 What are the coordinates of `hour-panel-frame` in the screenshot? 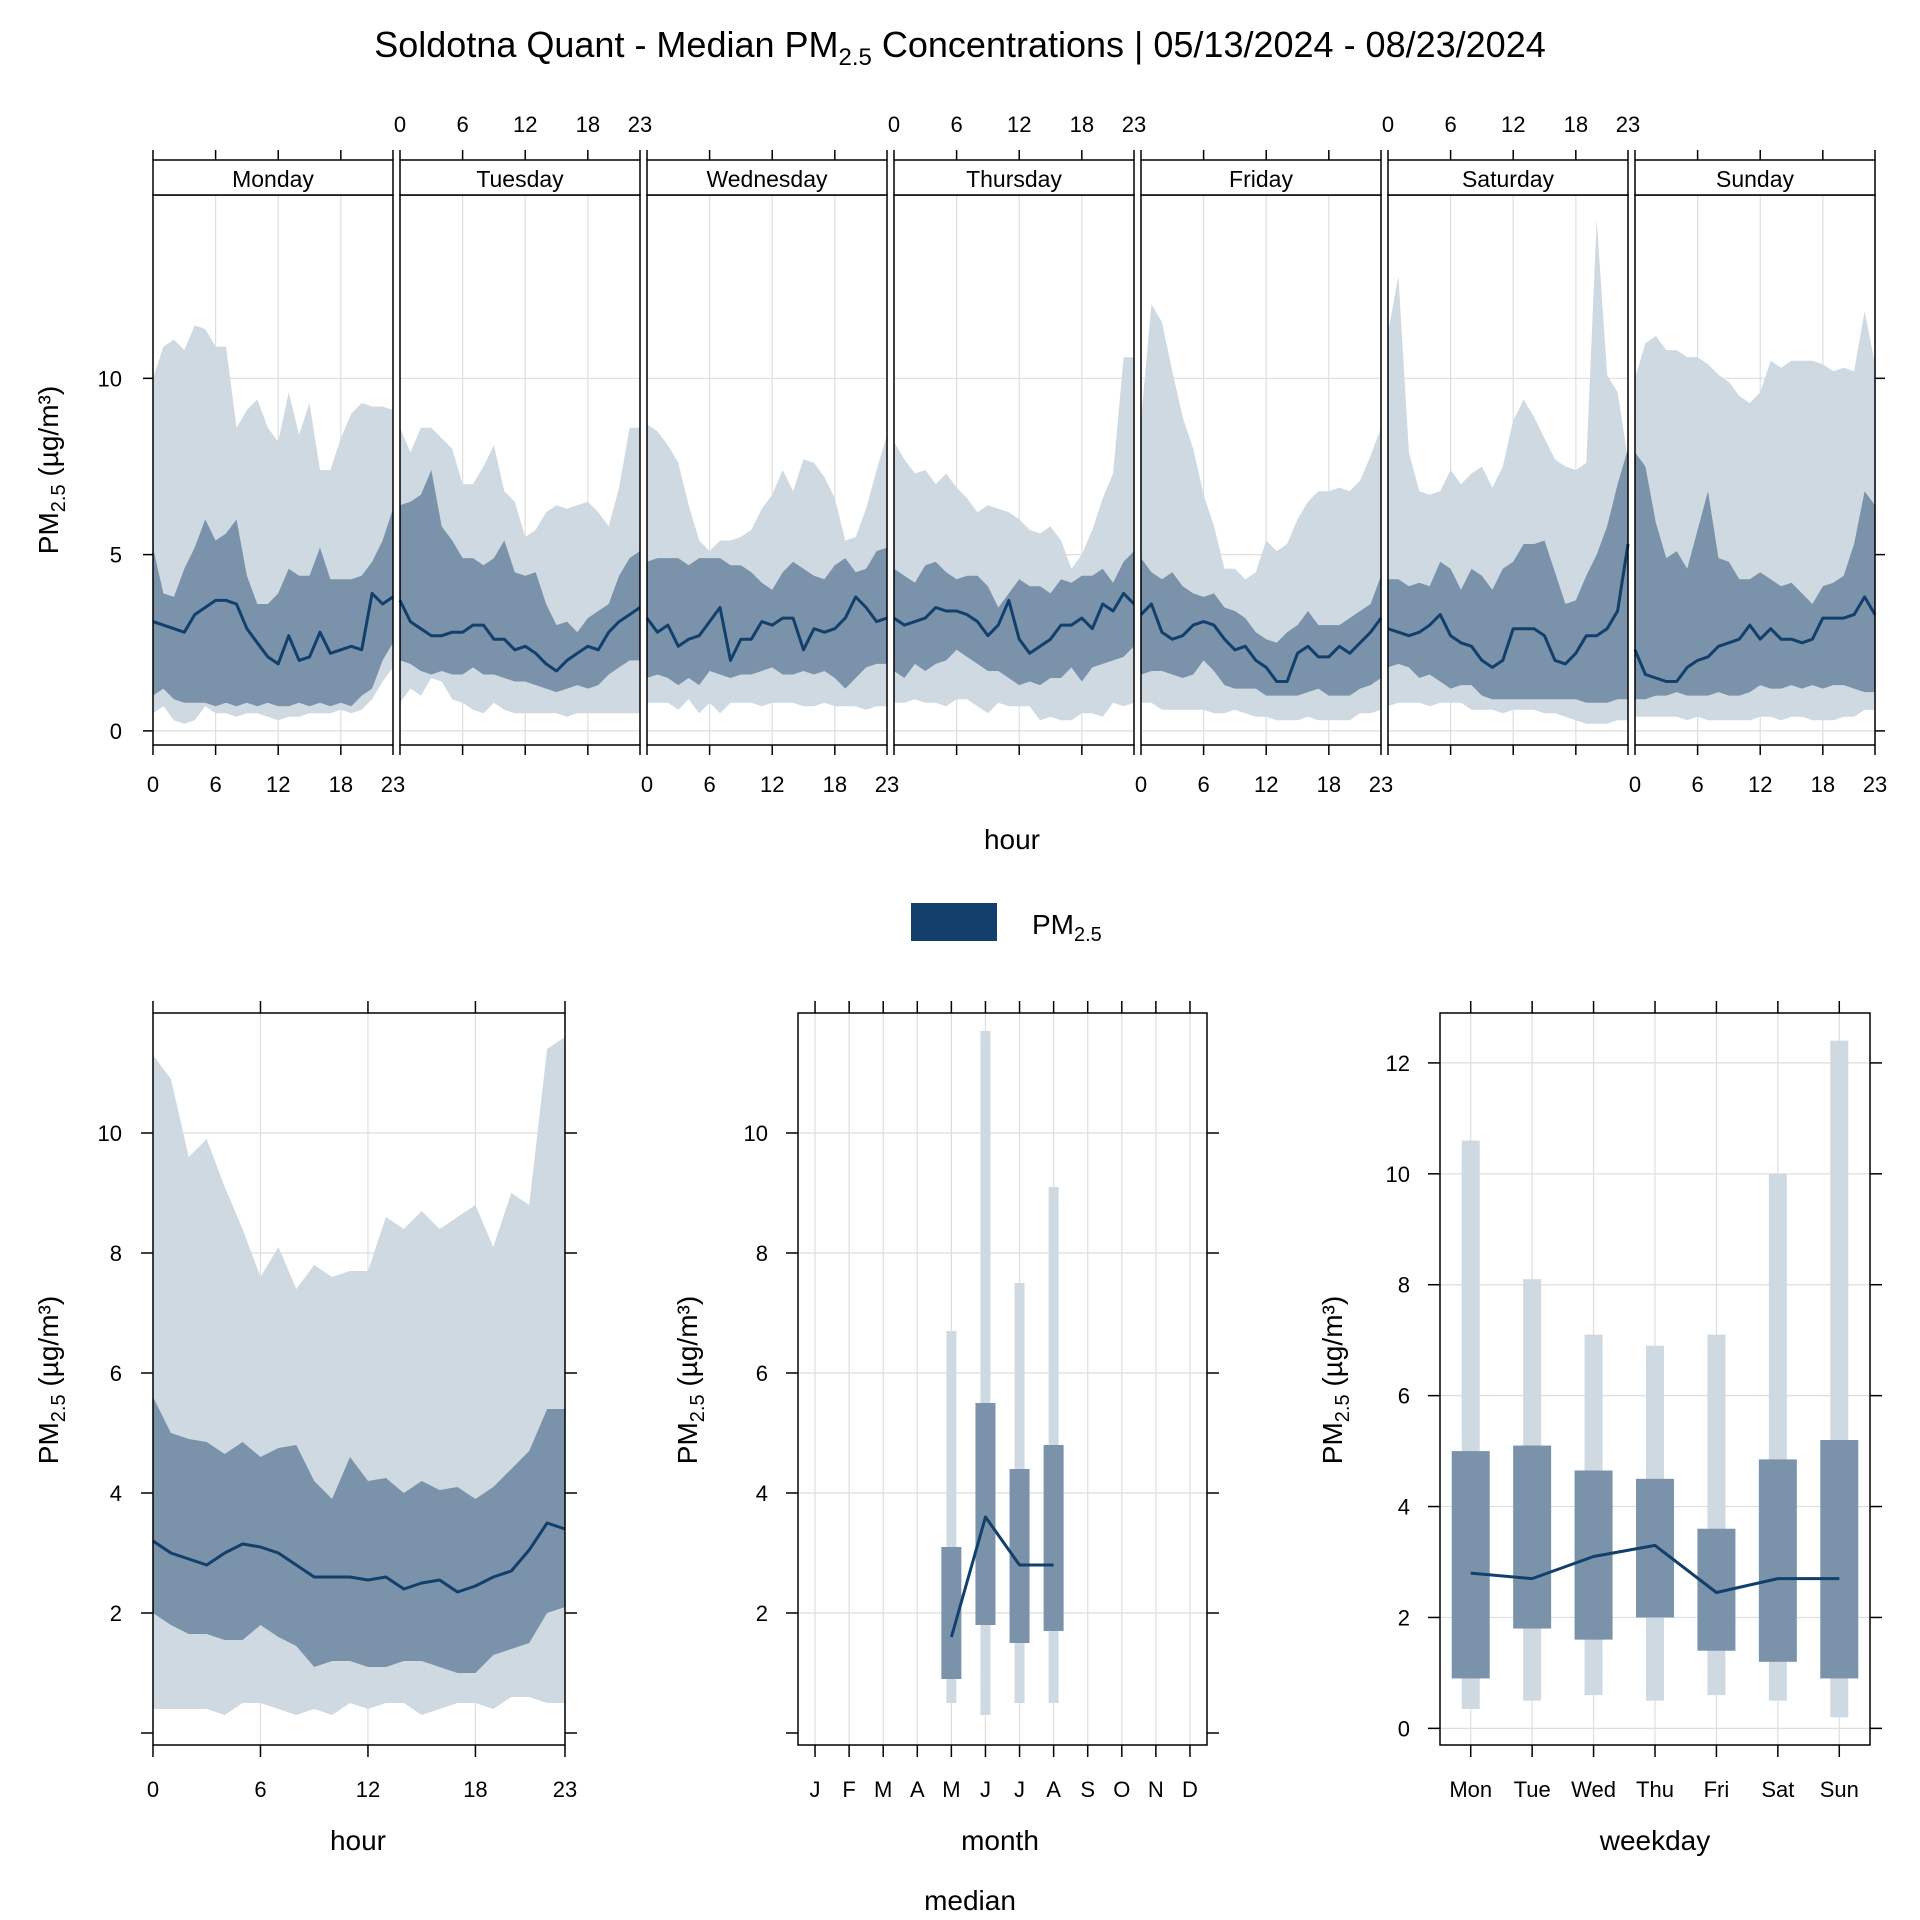 It's located at (359, 1379).